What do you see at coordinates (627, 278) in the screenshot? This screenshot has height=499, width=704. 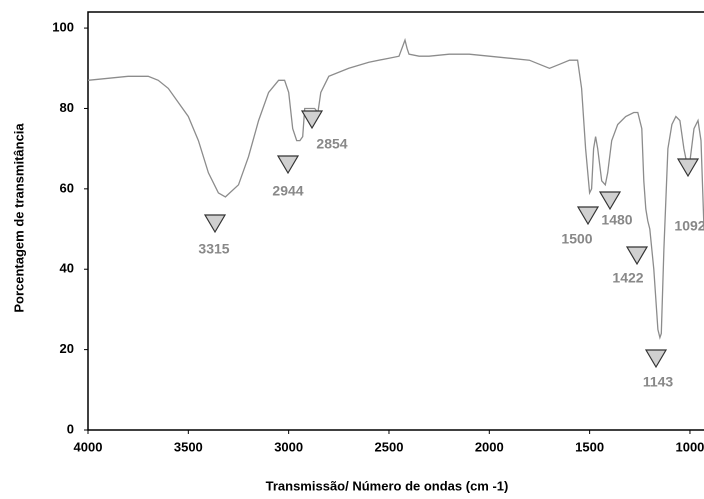 I see `peak-label: 1422` at bounding box center [627, 278].